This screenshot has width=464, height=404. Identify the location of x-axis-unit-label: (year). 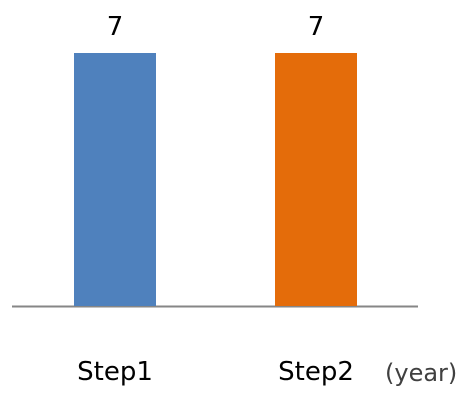
(421, 373).